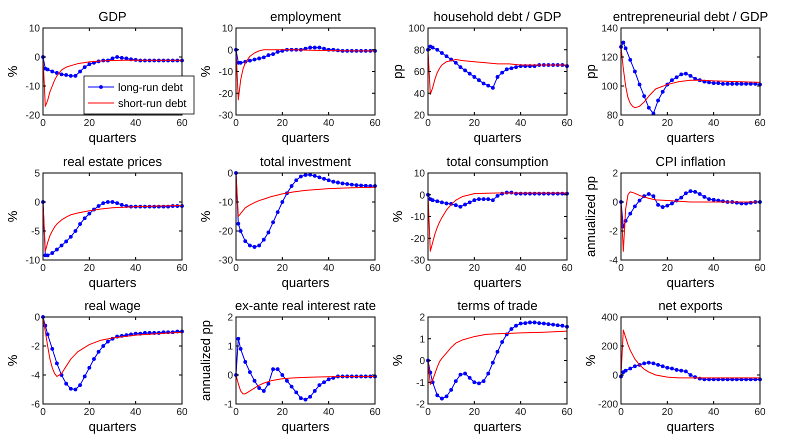 Image resolution: width=785 pixels, height=434 pixels. Describe the element at coordinates (35, 376) in the screenshot. I see `y-tick-label: -4` at that location.